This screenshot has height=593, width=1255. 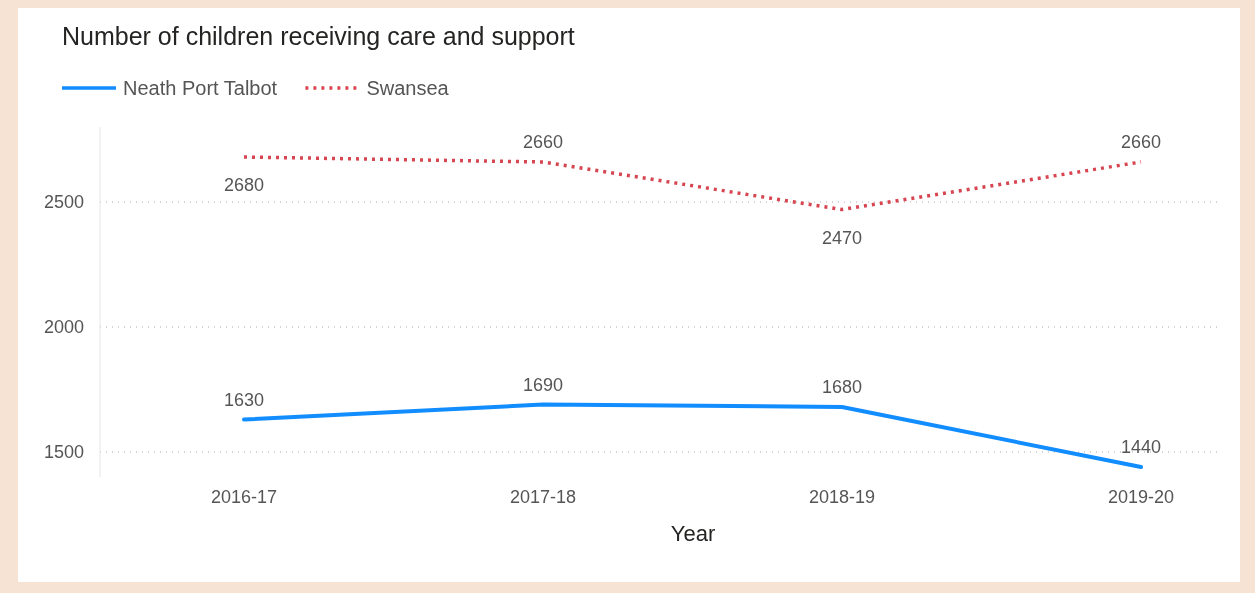 What do you see at coordinates (244, 185) in the screenshot?
I see `data-label: 2680` at bounding box center [244, 185].